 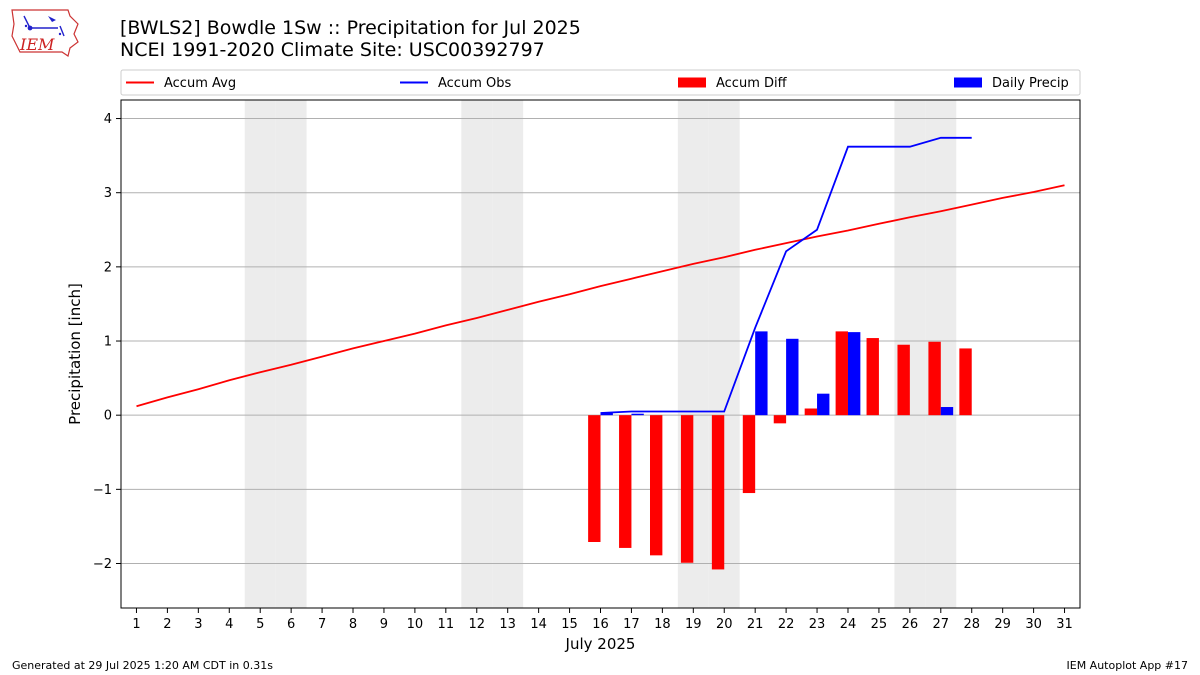 I want to click on x-tick-label: 9, so click(x=384, y=624).